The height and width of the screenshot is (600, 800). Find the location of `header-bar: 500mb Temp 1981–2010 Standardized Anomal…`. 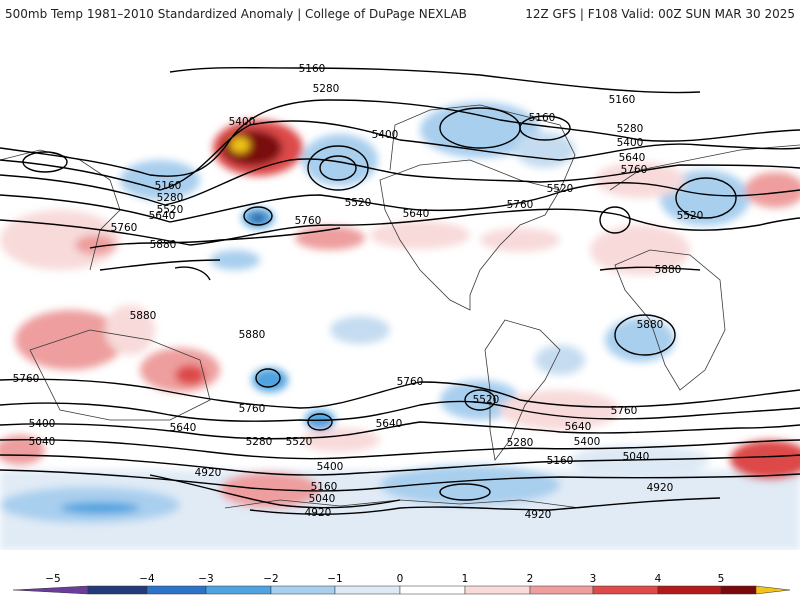

header-bar: 500mb Temp 1981–2010 Standardized Anomal… is located at coordinates (400, 14).